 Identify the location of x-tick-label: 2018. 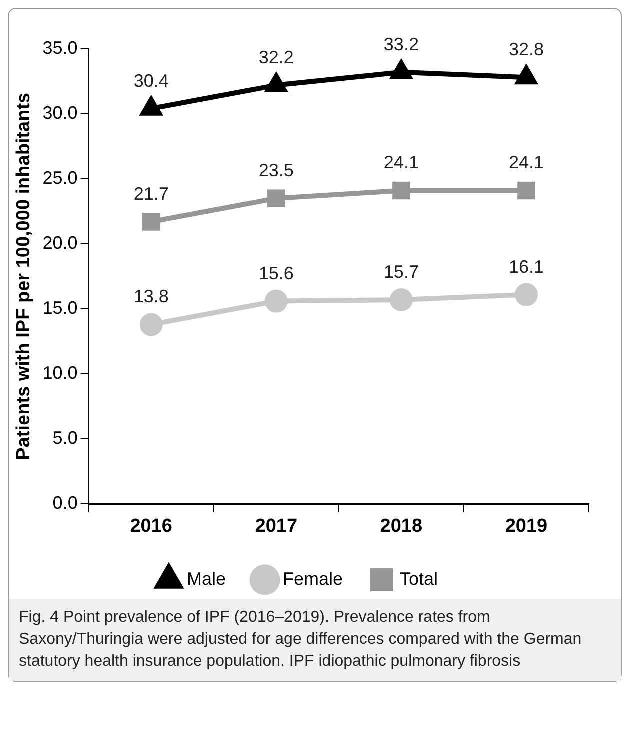
(401, 526).